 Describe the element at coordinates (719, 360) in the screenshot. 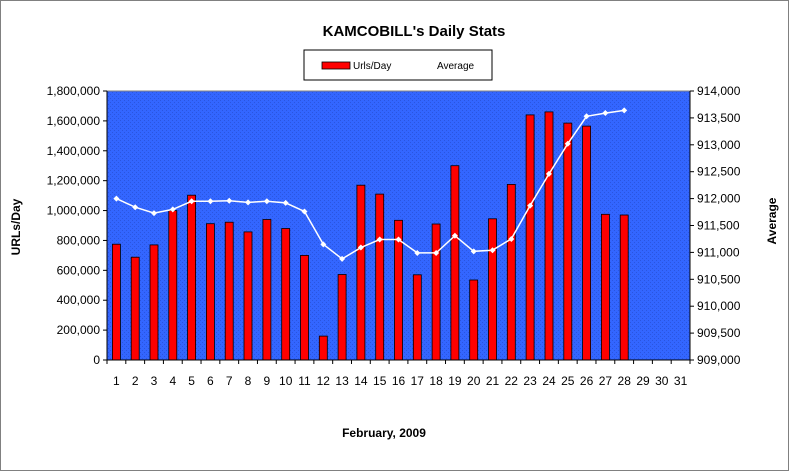

I see `y2-tick-label: 909,000` at that location.